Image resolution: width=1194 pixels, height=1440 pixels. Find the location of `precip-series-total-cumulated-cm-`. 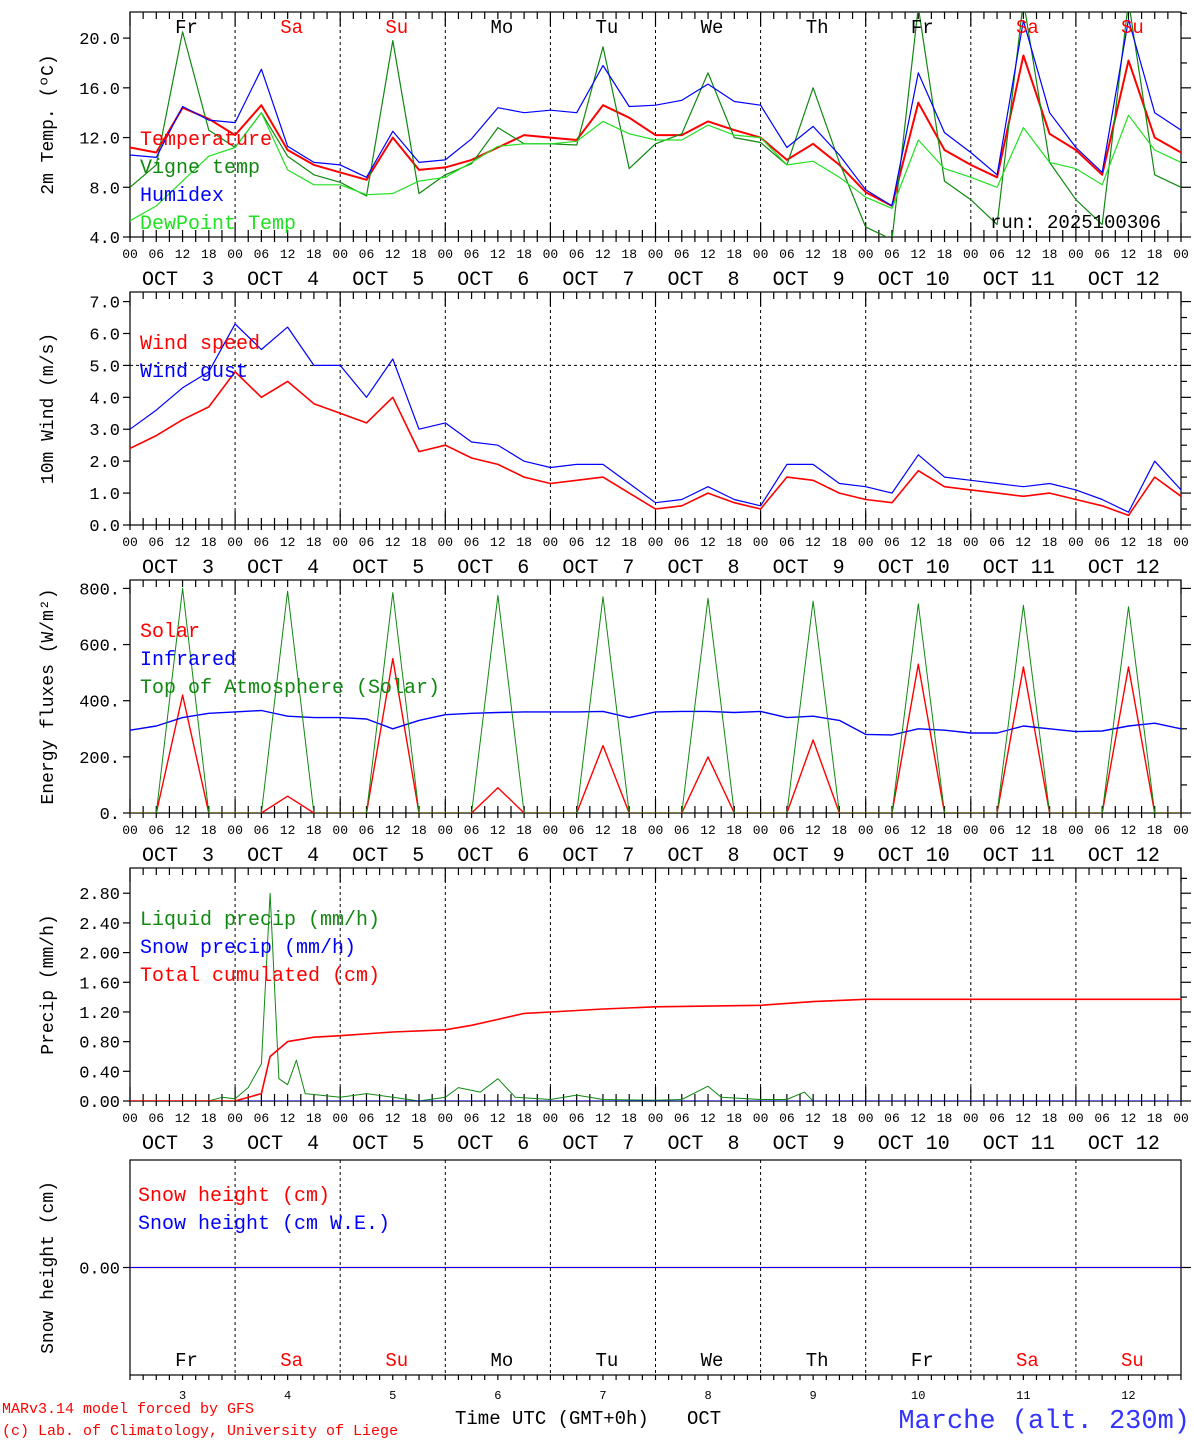

precip-series-total-cumulated-cm- is located at coordinates (655, 1049).